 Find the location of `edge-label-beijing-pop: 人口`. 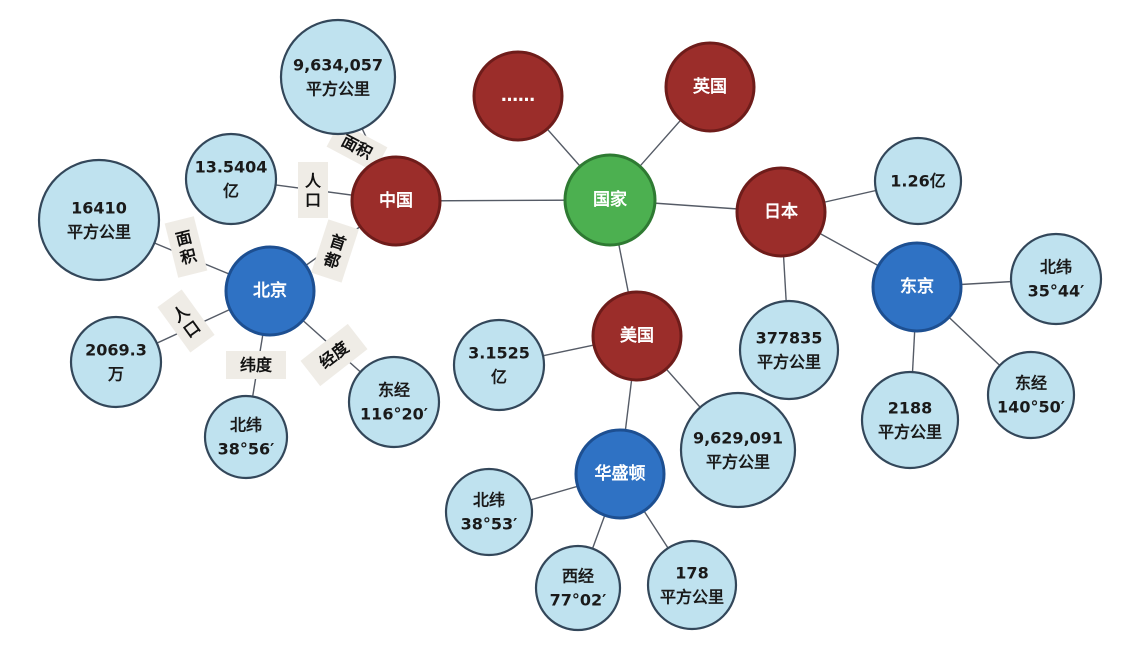

edge-label-beijing-pop: 人口 is located at coordinates (186, 321).